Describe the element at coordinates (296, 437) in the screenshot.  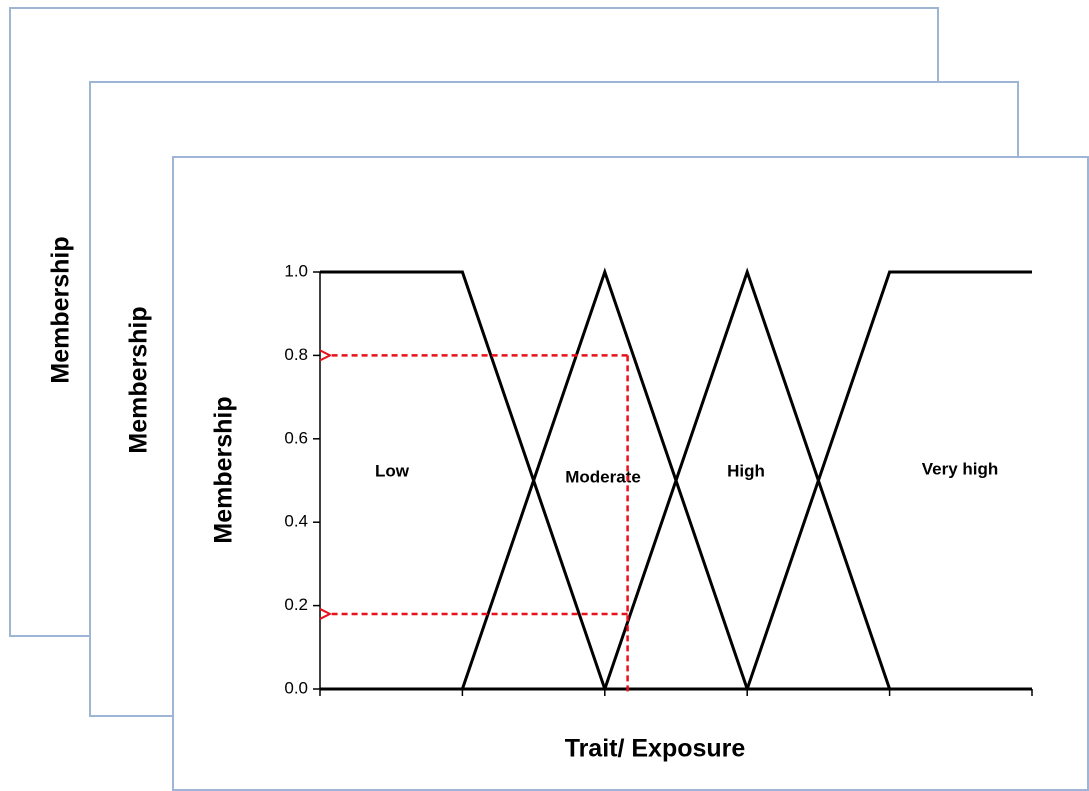
I see `y-tick-label: 0.6` at that location.